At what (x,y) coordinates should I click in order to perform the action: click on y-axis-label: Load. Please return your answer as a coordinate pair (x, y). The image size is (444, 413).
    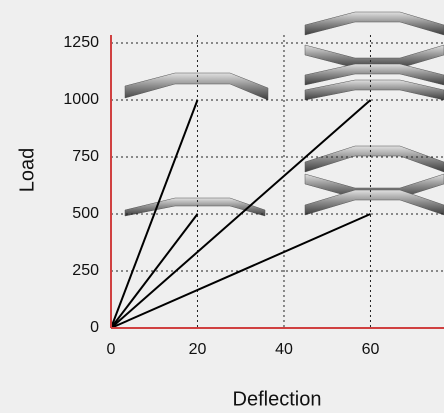
    Looking at the image, I should click on (27, 170).